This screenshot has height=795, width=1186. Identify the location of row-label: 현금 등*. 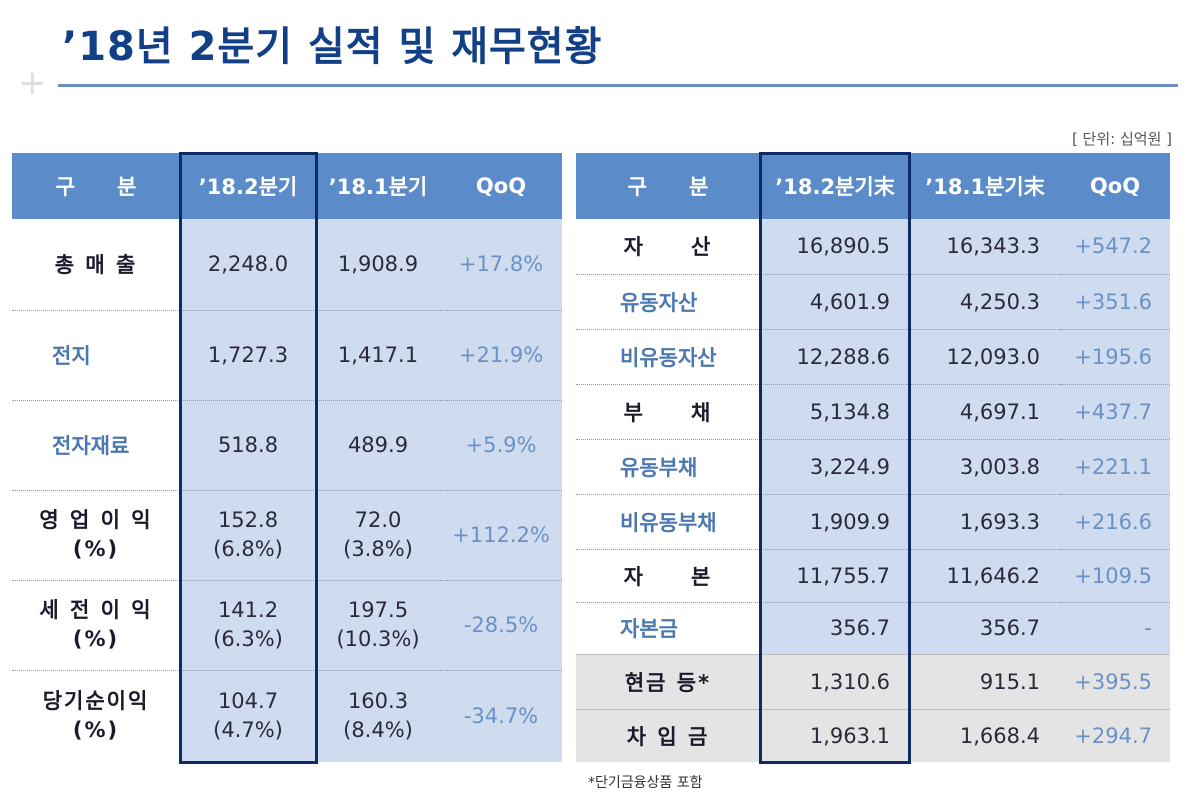
(668, 681).